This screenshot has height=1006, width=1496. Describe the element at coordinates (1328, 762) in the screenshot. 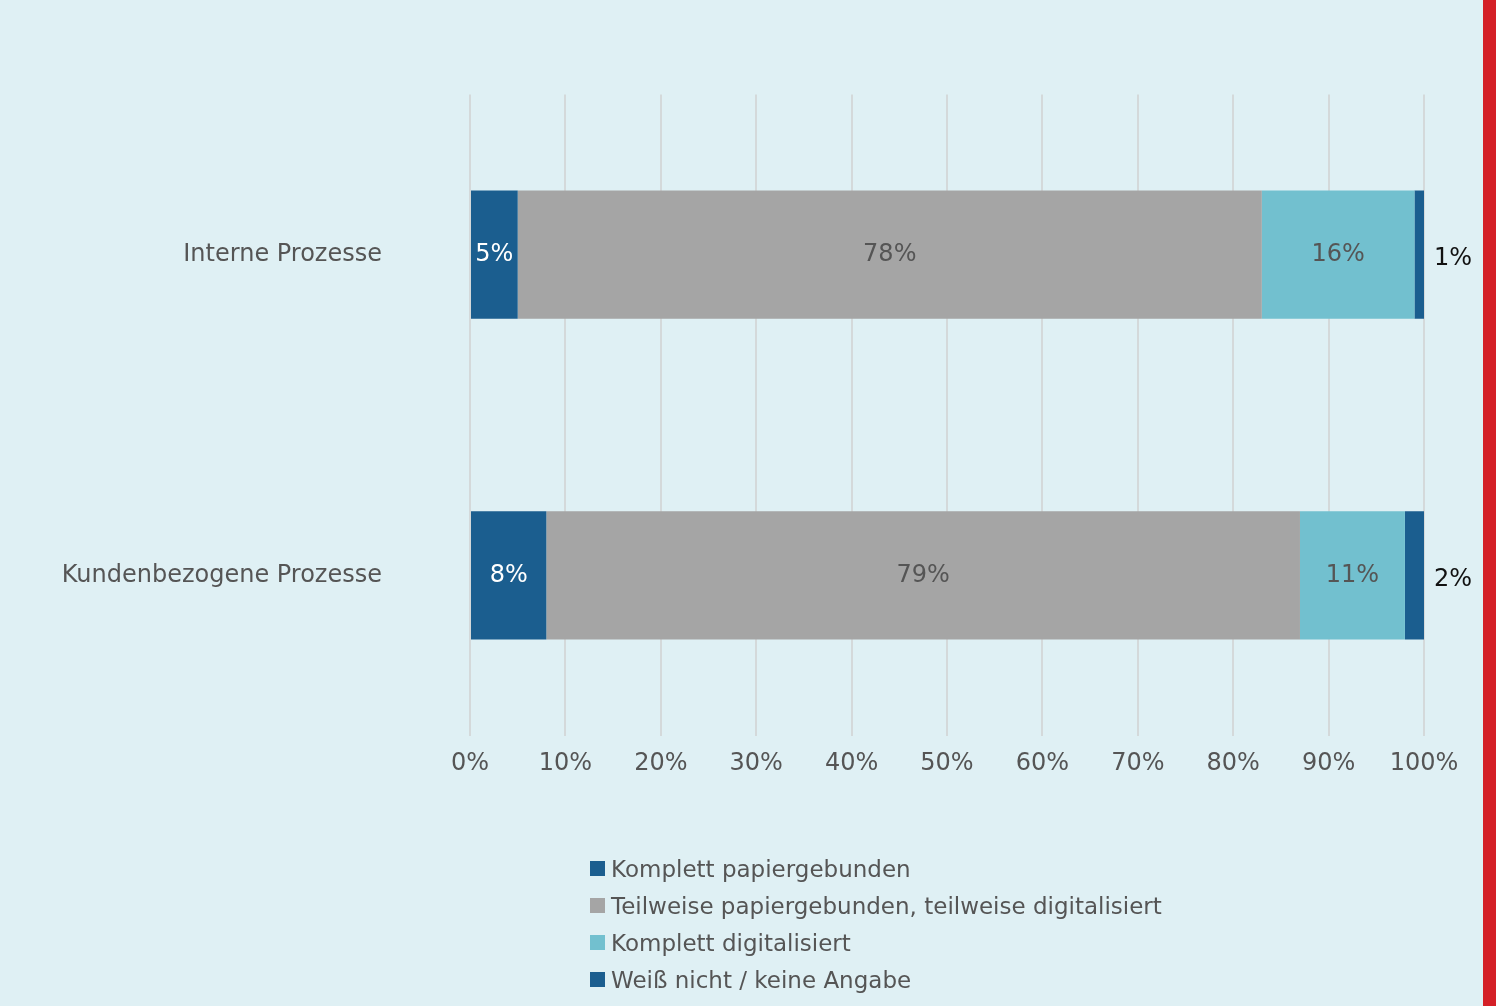

I see `x-tick-label: 90%` at that location.